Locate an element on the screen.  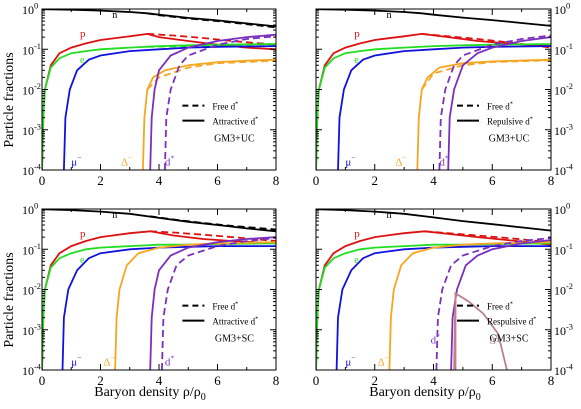
model-label: GM3+UC is located at coordinates (234, 139).